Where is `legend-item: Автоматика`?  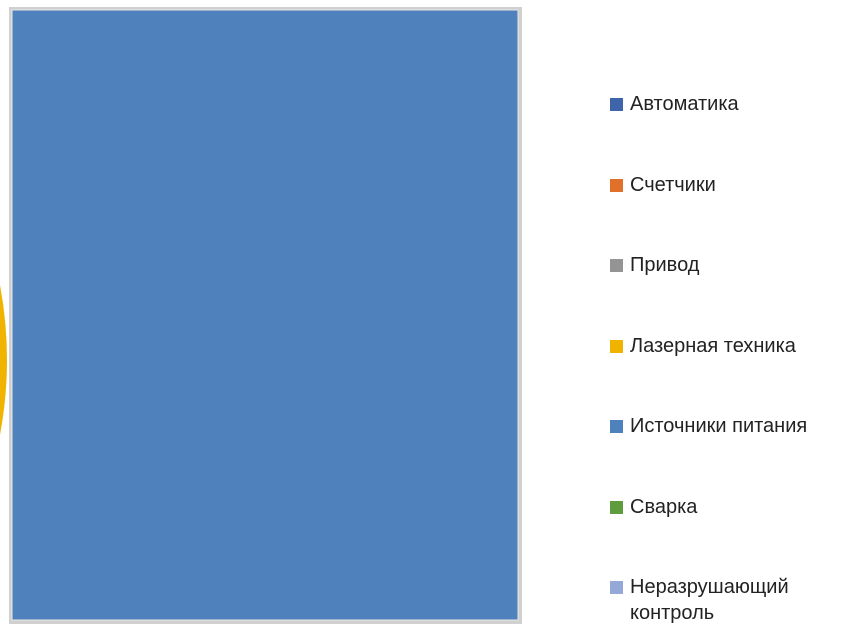 legend-item: Автоматика is located at coordinates (729, 104).